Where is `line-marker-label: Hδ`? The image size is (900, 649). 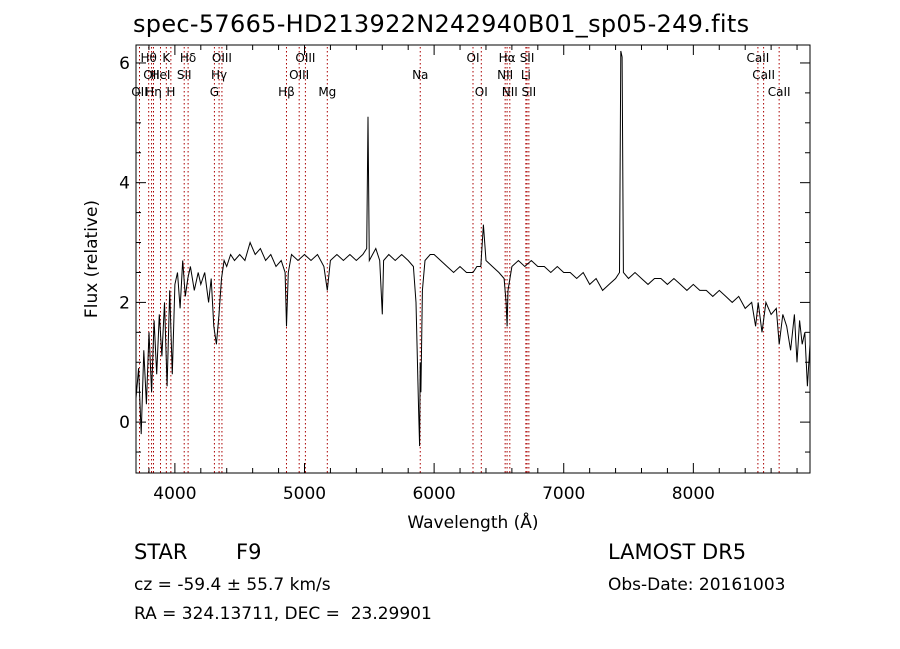
line-marker-label: Hδ is located at coordinates (188, 58).